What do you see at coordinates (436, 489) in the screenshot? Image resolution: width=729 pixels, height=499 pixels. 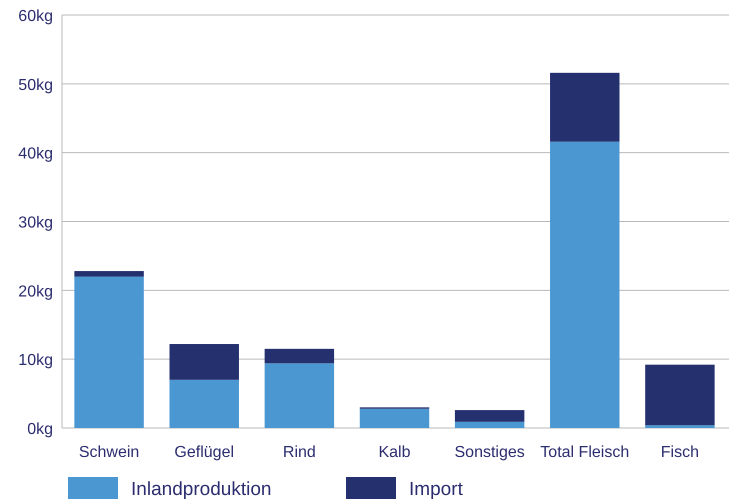 I see `legend-label: Import` at bounding box center [436, 489].